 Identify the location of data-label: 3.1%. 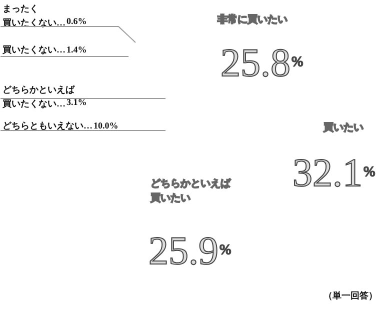
(76, 102).